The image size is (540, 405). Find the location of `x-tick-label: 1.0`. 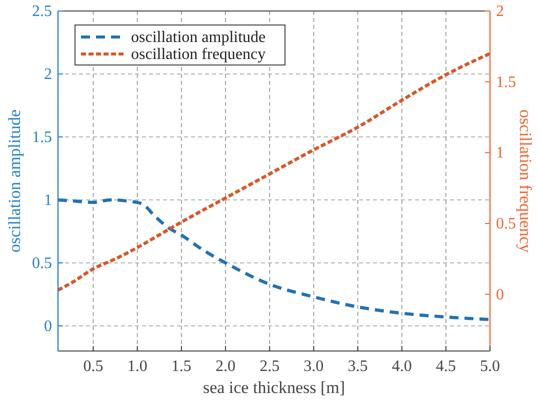

x-tick-label: 1.0 is located at coordinates (137, 366).